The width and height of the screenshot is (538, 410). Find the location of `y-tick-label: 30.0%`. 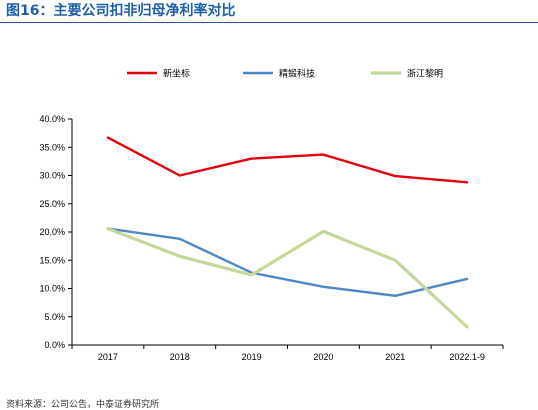

y-tick-label: 30.0% is located at coordinates (52, 176).